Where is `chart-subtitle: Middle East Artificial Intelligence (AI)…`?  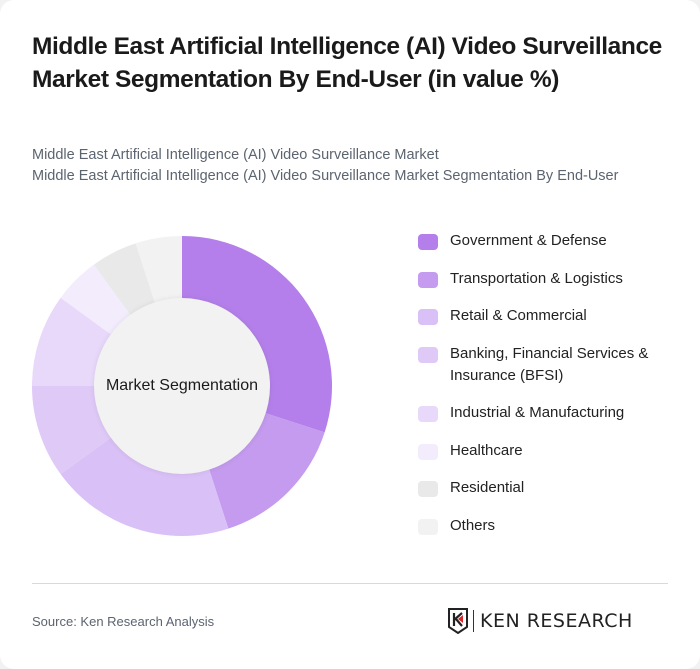 chart-subtitle: Middle East Artificial Intelligence (AI)… is located at coordinates (357, 166).